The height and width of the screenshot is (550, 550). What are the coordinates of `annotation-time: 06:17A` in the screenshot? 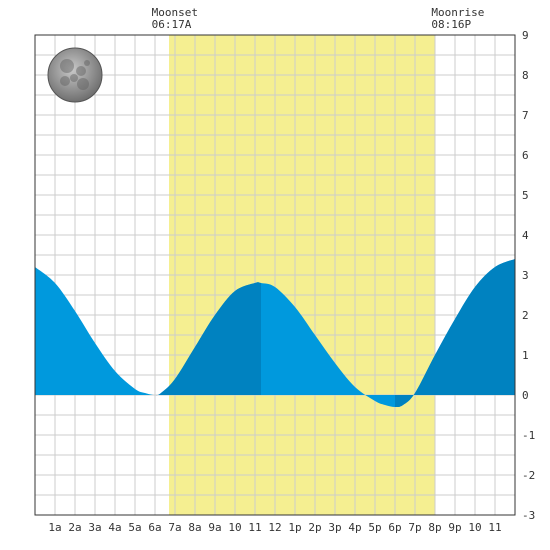 It's located at (172, 24).